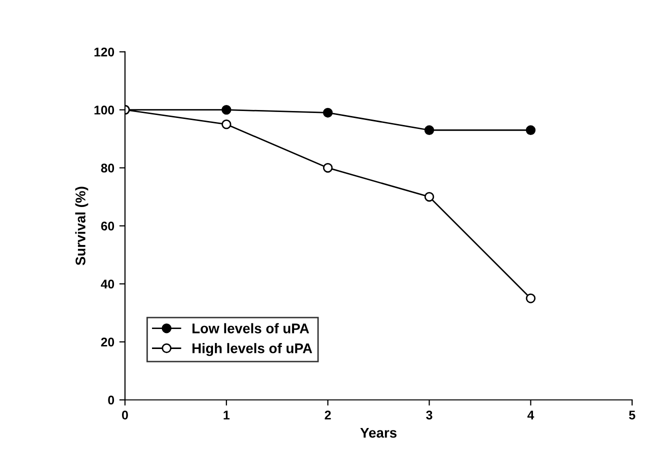 This screenshot has height=471, width=651. I want to click on x-tick-label: 4, so click(530, 415).